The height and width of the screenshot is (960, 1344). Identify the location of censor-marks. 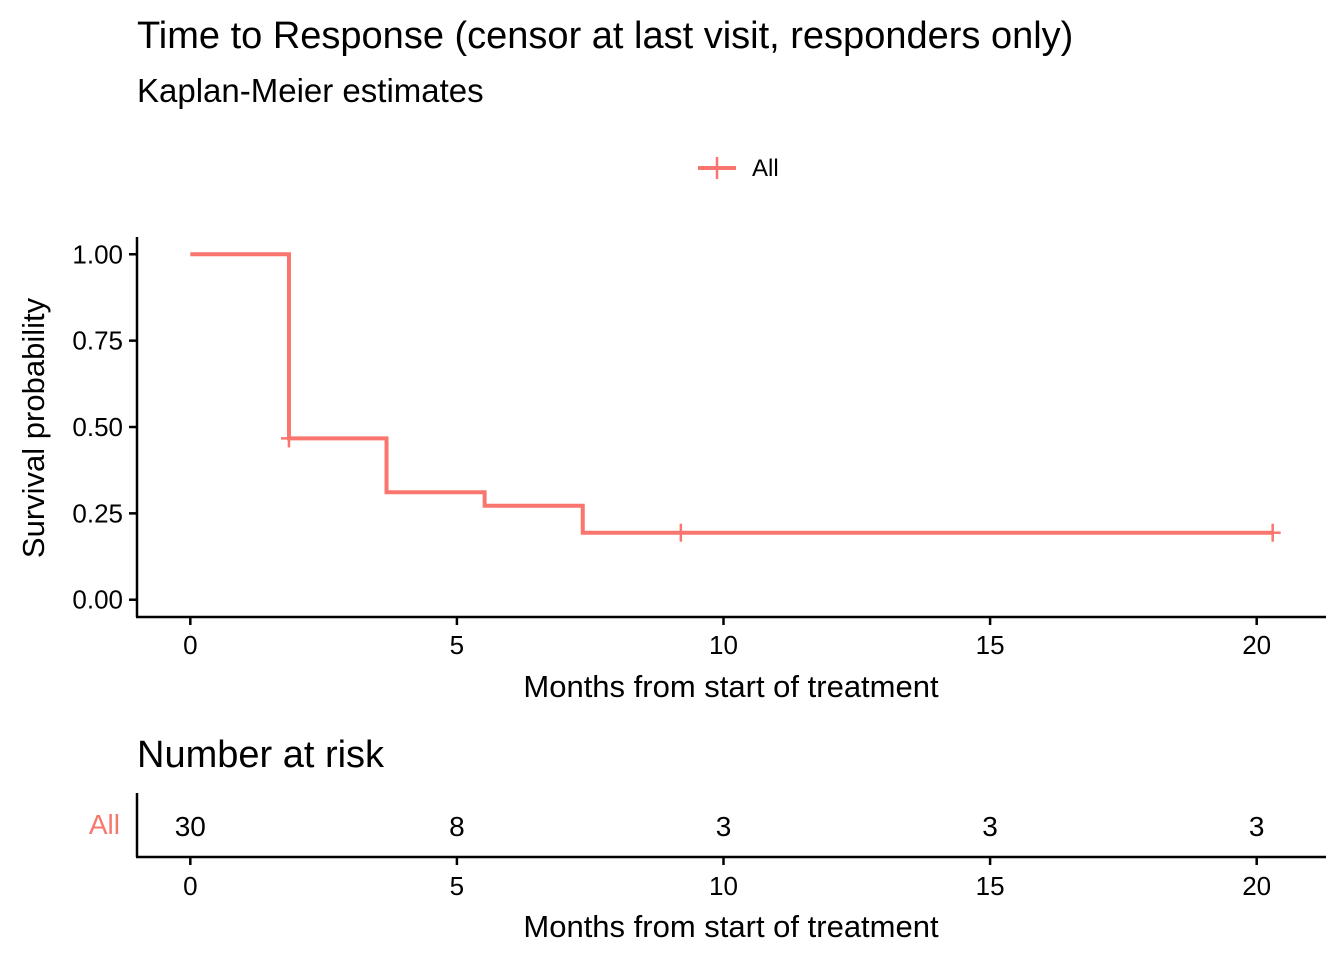
(780, 485).